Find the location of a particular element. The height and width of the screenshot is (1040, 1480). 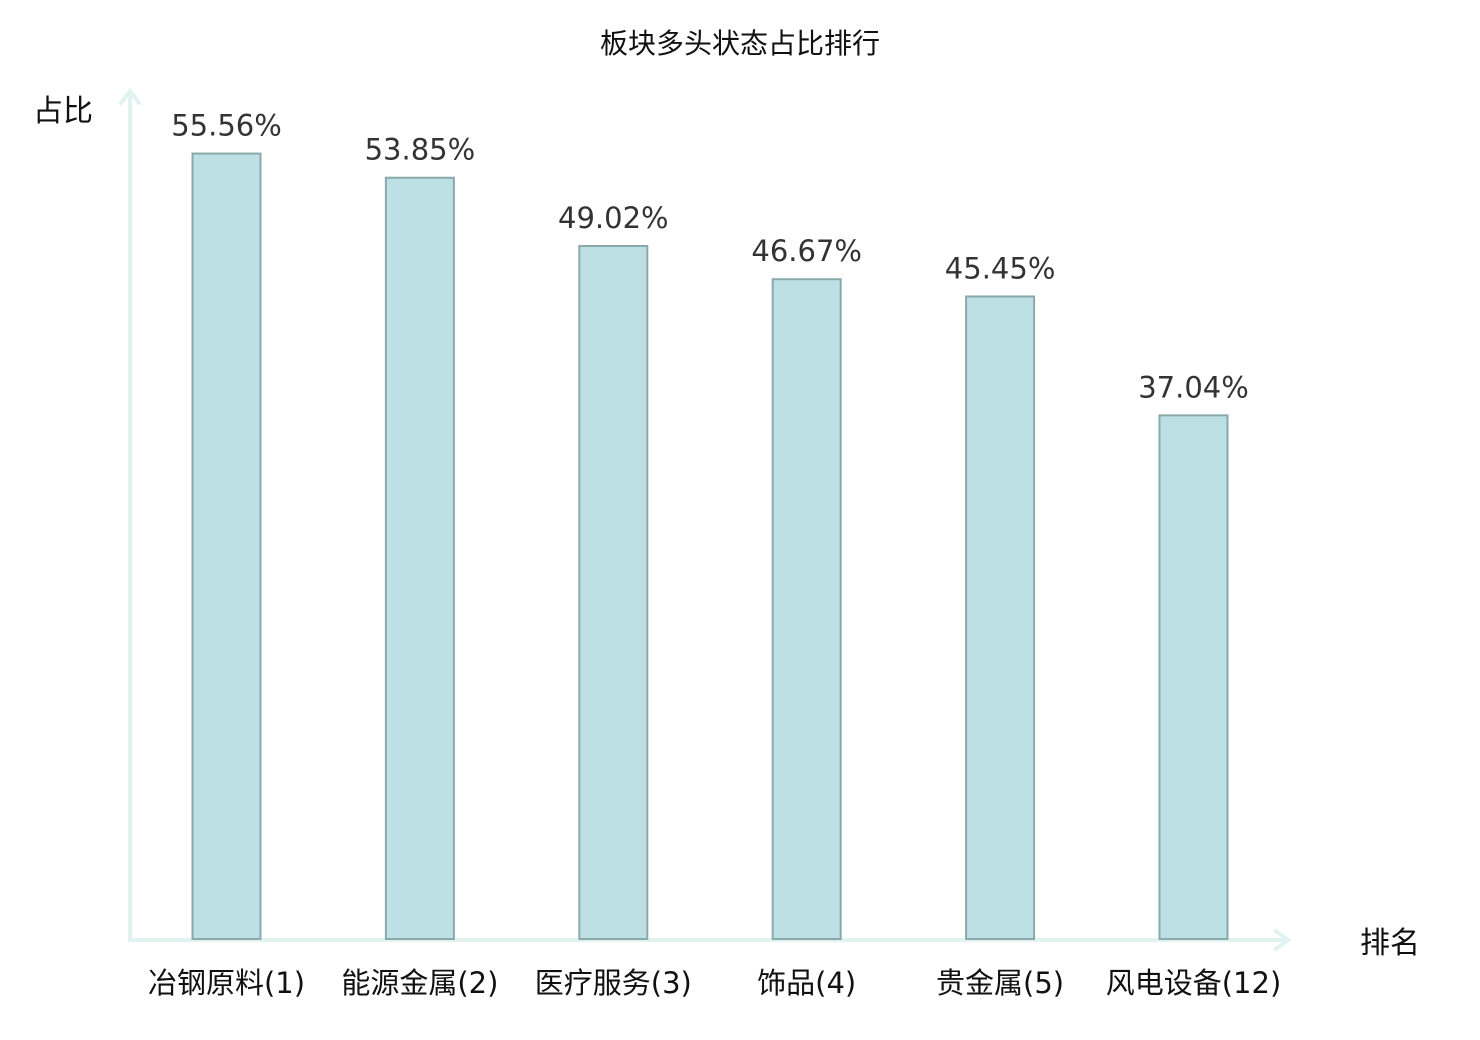

category-label-3: 医疗服务(3) is located at coordinates (613, 983).